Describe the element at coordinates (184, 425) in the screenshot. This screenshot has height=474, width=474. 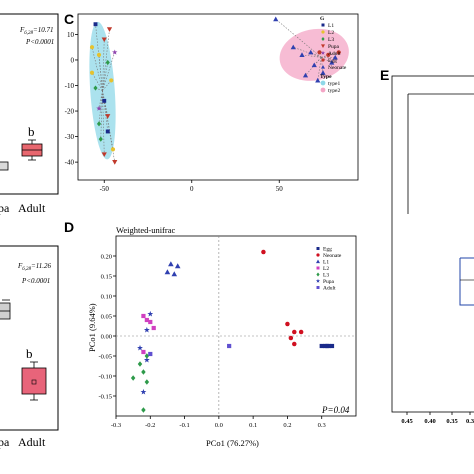
I see `panel-d-xtick-label: -0.1` at that location.